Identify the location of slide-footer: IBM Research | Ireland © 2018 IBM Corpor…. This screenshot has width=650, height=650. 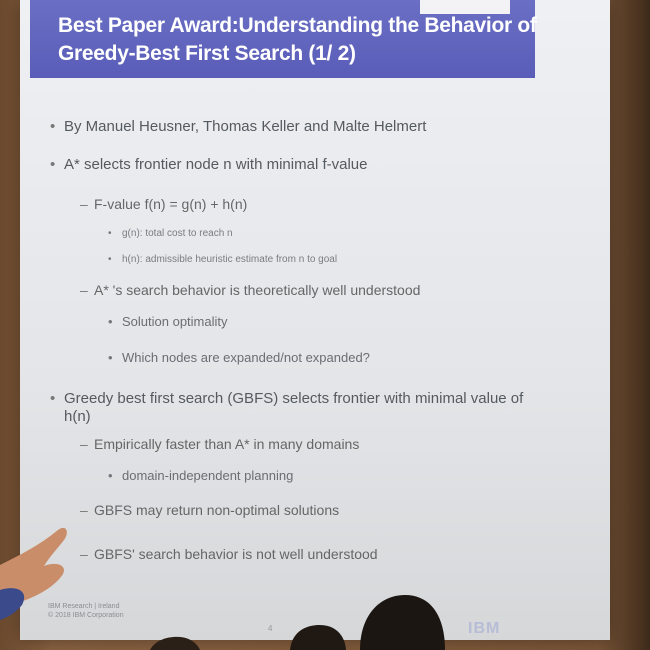
(86, 611).